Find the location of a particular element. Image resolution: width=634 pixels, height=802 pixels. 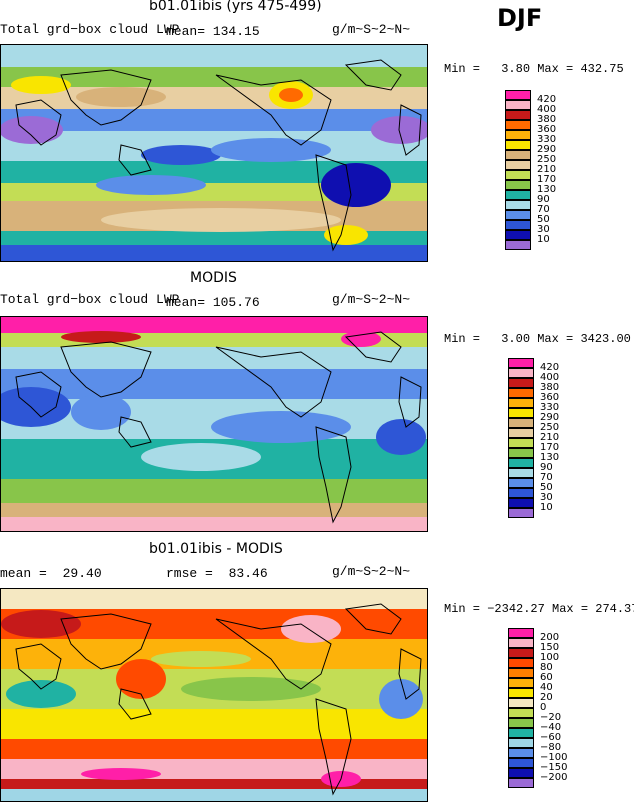

panel-model-max-label: Max = is located at coordinates (555, 69).